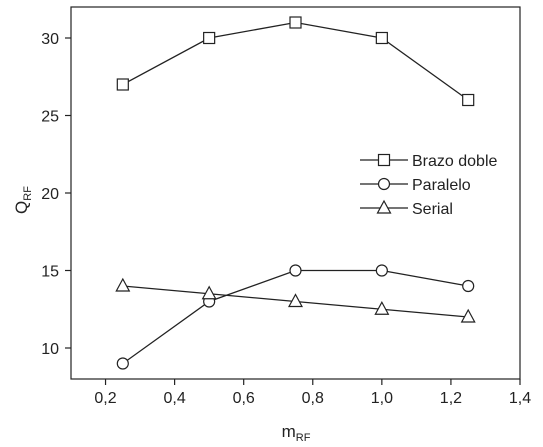 Image resolution: width=543 pixels, height=447 pixels. I want to click on legend-item-paralelo: Paralelo, so click(415, 185).